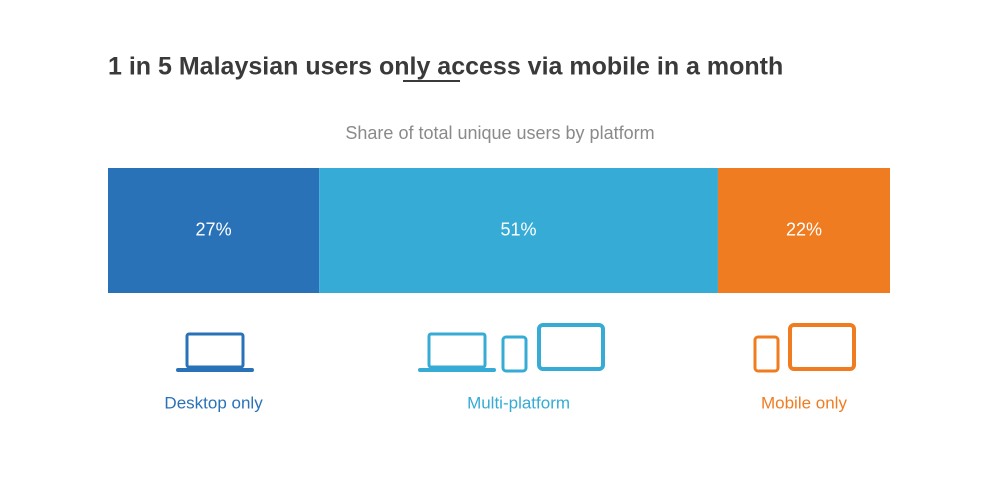 This screenshot has height=497, width=1000. What do you see at coordinates (518, 402) in the screenshot?
I see `legend-label: Multi-platform` at bounding box center [518, 402].